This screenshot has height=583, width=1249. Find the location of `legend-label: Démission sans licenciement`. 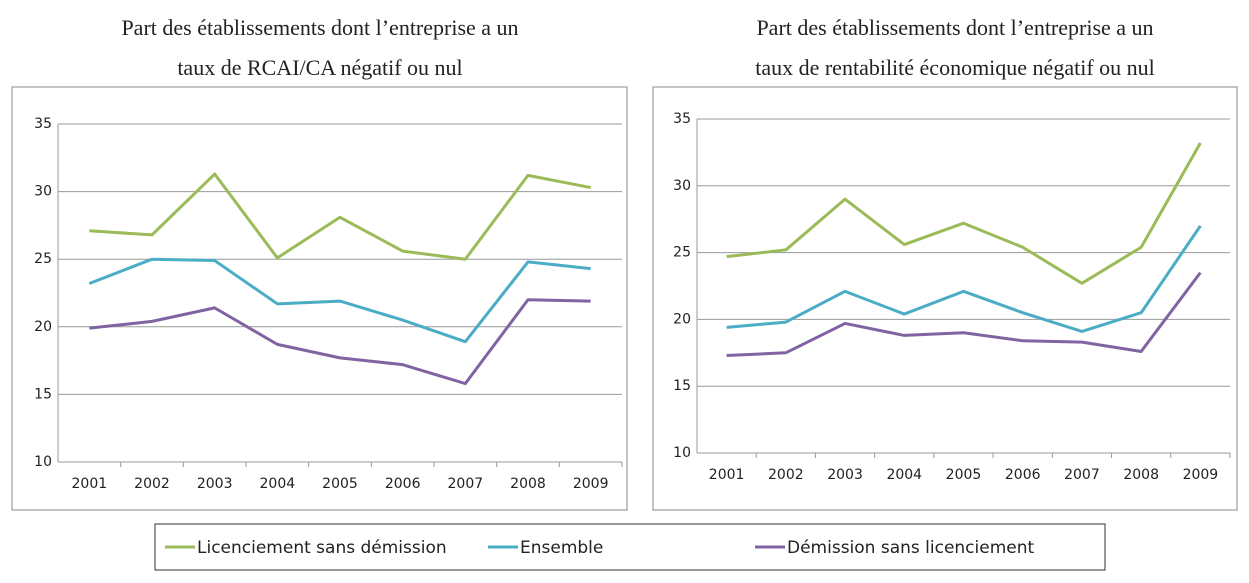

legend-label: Démission sans licenciement is located at coordinates (911, 548).